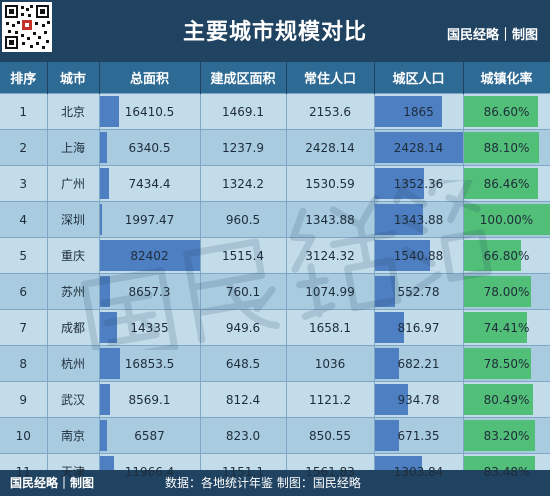  I want to click on cell-text-rank: 2, so click(23, 147).